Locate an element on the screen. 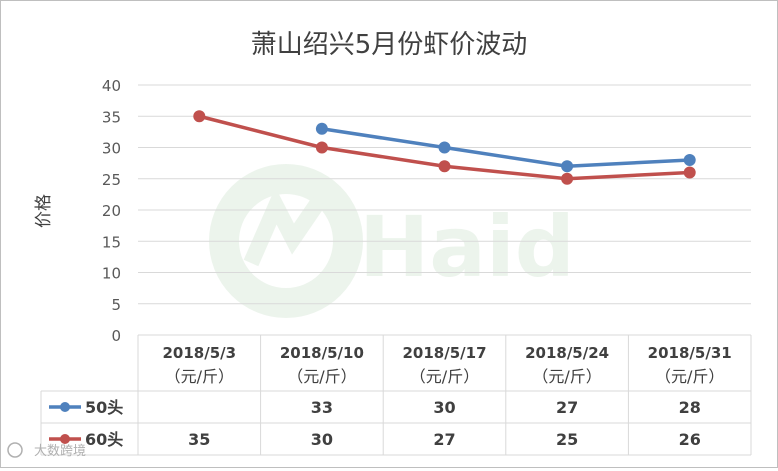  corner-mark: 大数跨境 is located at coordinates (46, 450).